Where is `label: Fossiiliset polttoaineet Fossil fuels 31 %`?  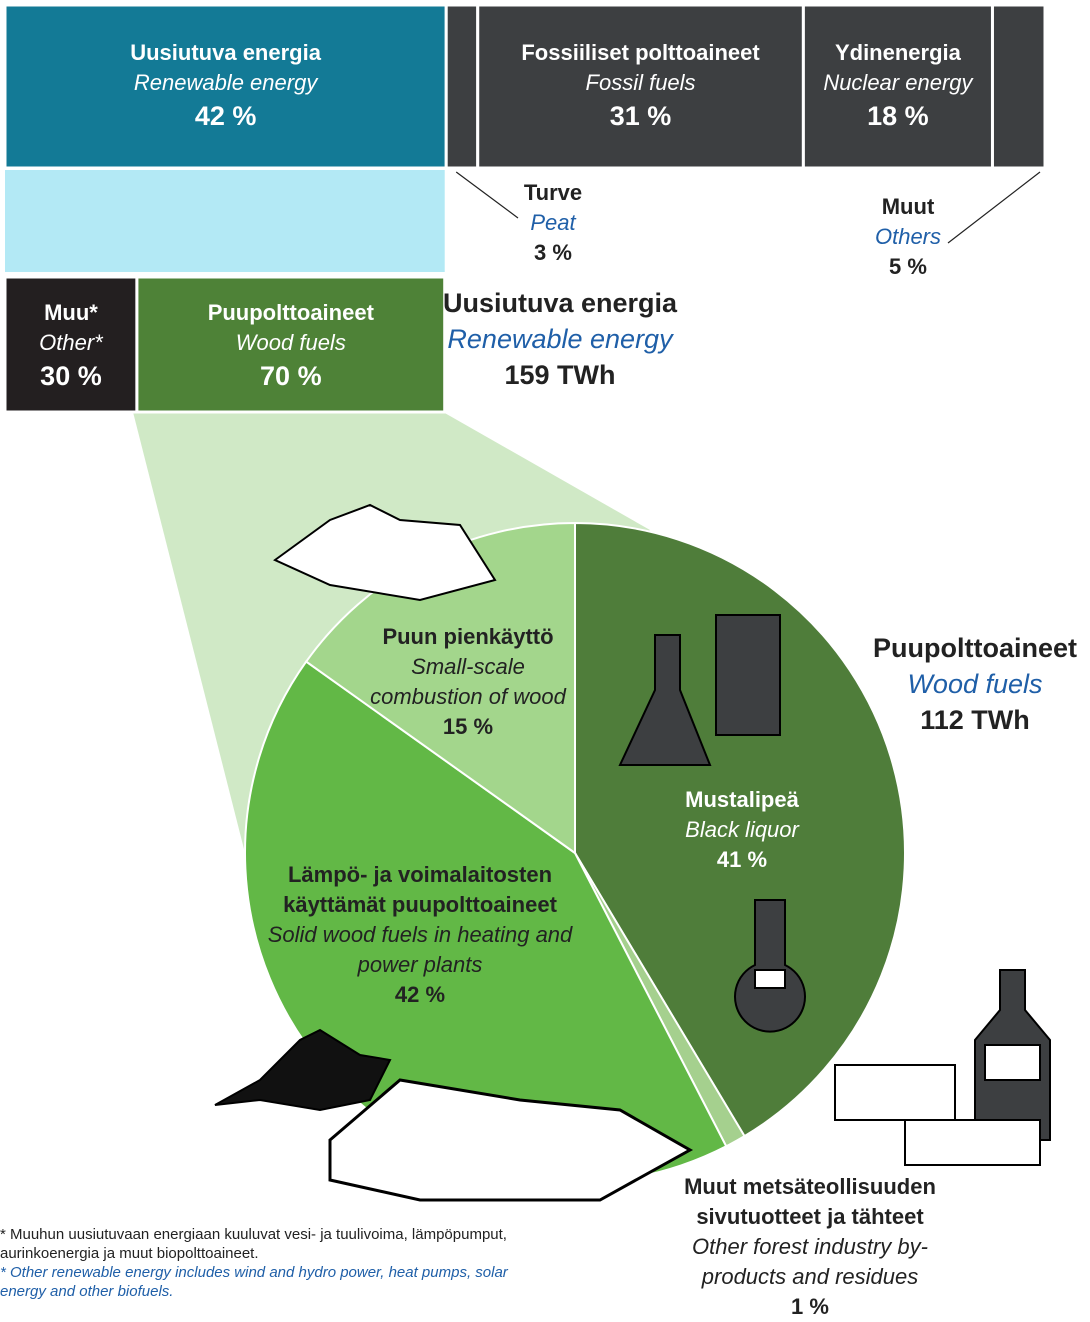 label: Fossiiliset polttoaineet Fossil fuels 31 % is located at coordinates (641, 86).